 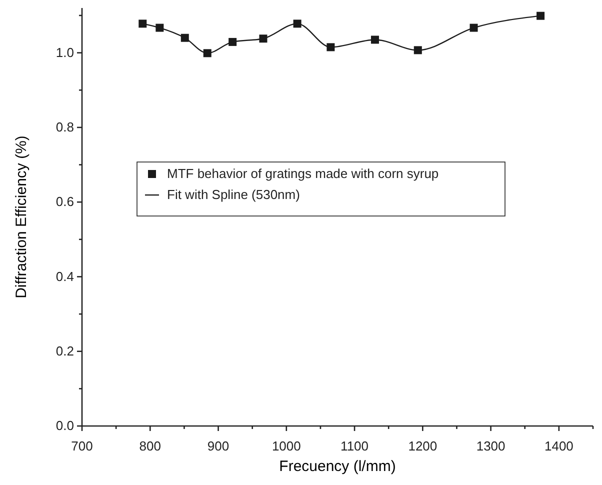 I want to click on x-tick-label: 900, so click(x=218, y=446).